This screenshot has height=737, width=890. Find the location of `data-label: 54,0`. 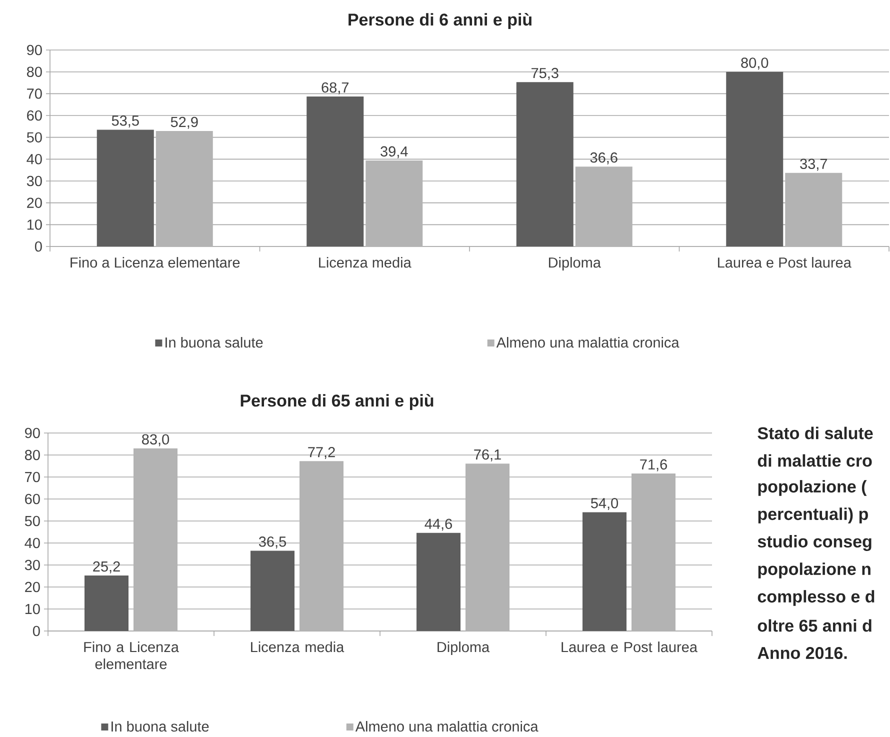

data-label: 54,0 is located at coordinates (604, 504).